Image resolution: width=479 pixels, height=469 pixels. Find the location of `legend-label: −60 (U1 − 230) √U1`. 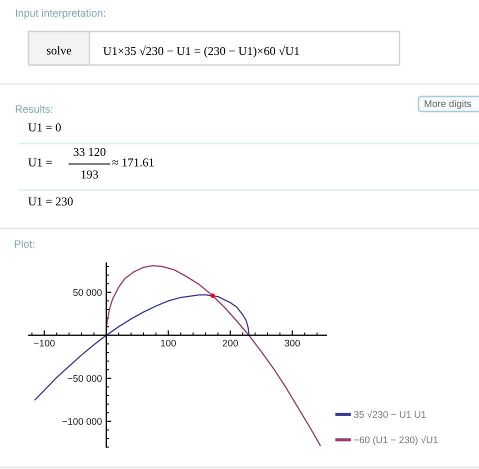

legend-label: −60 (U1 − 230) √U1 is located at coordinates (396, 441).